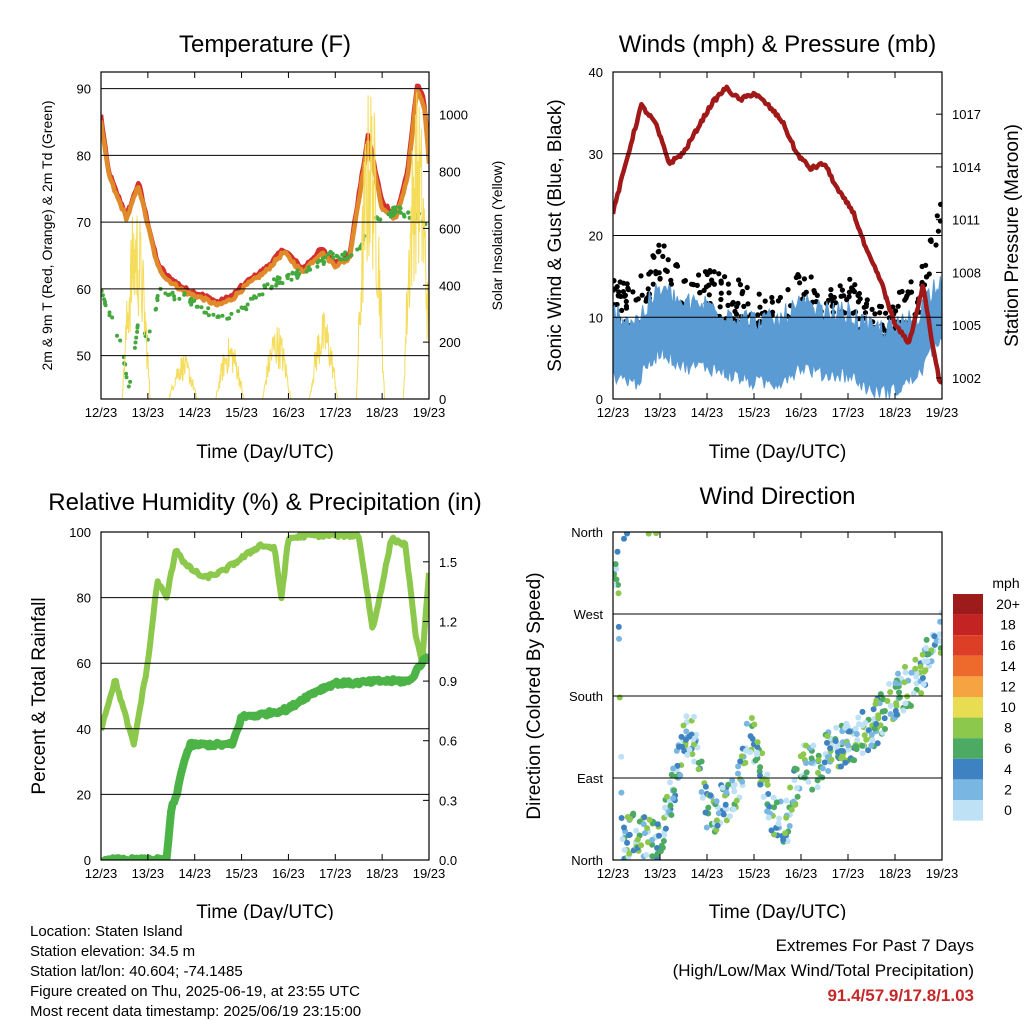 Image resolution: width=1024 pixels, height=1024 pixels. Describe the element at coordinates (848, 412) in the screenshot. I see `winds-x-tick-label: 17/23` at that location.